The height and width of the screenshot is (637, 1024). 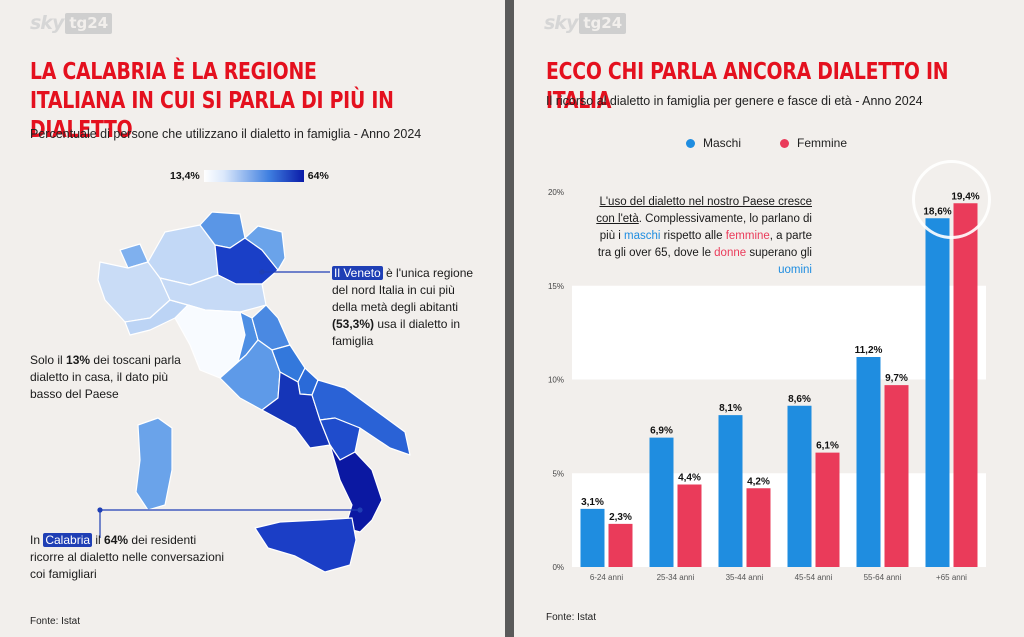 What do you see at coordinates (689, 478) in the screenshot?
I see `data-label-femmine-1: 4,4%` at bounding box center [689, 478].